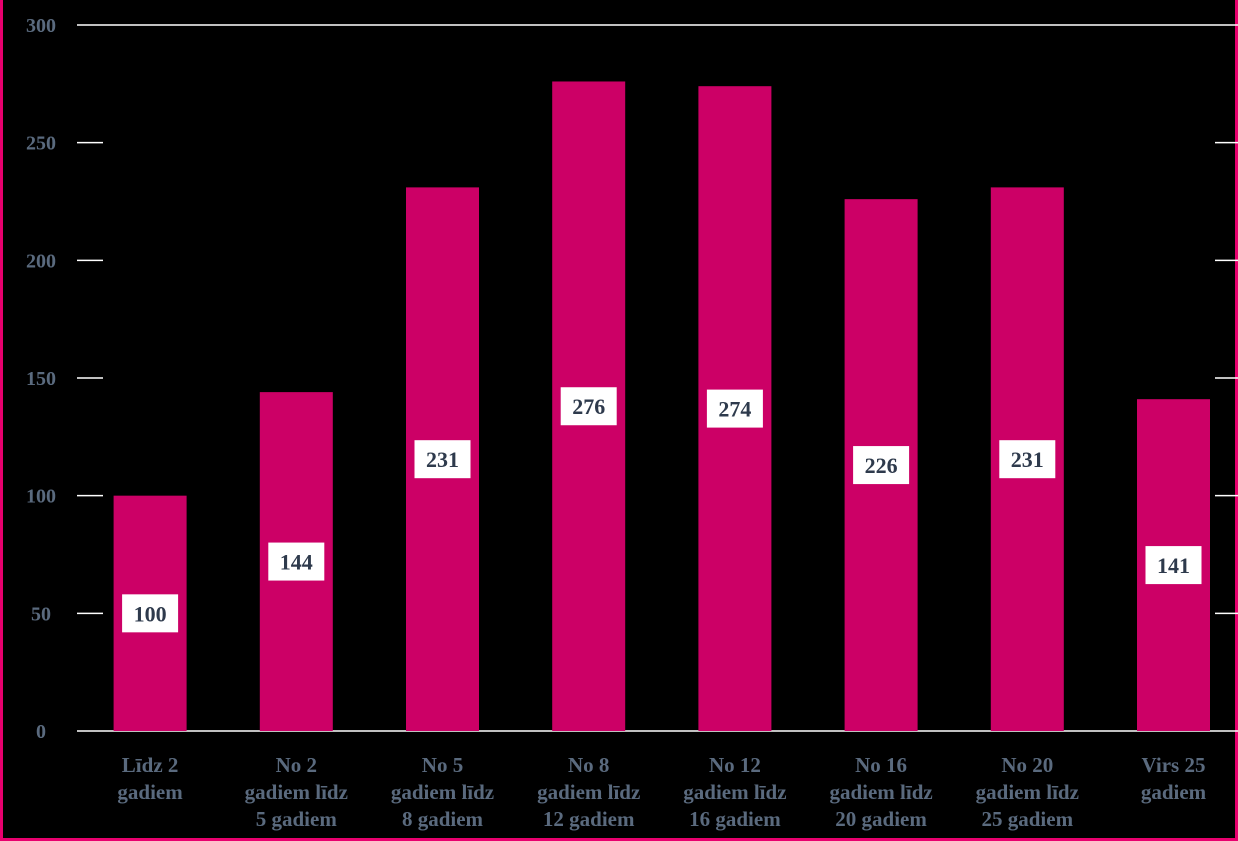  I want to click on x-tick-label: No 12 gadiem līdz 16 gadiem, so click(734, 792).